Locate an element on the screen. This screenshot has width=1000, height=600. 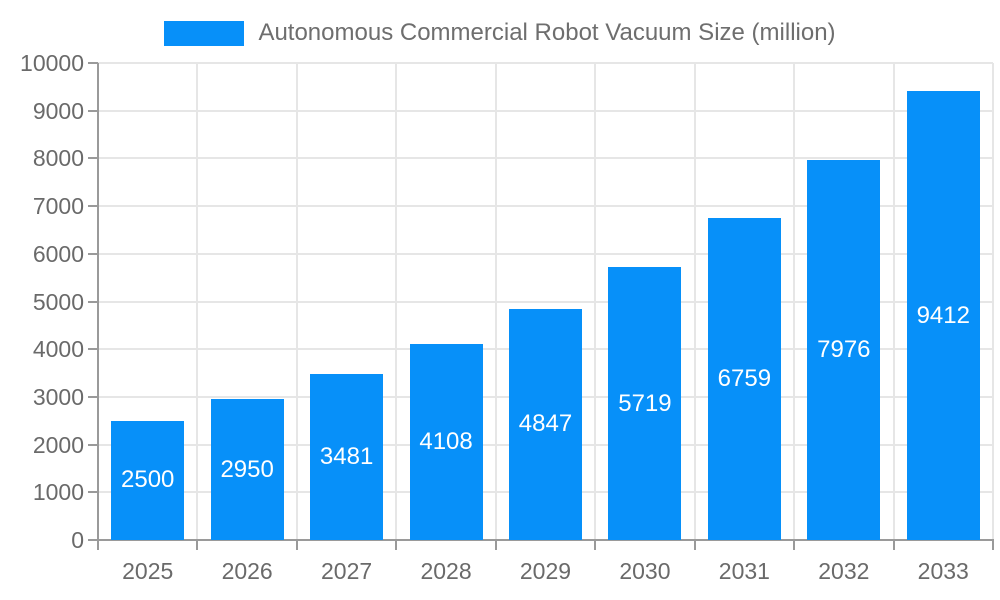
y-axis-tick-label: 4000 is located at coordinates (58, 349).